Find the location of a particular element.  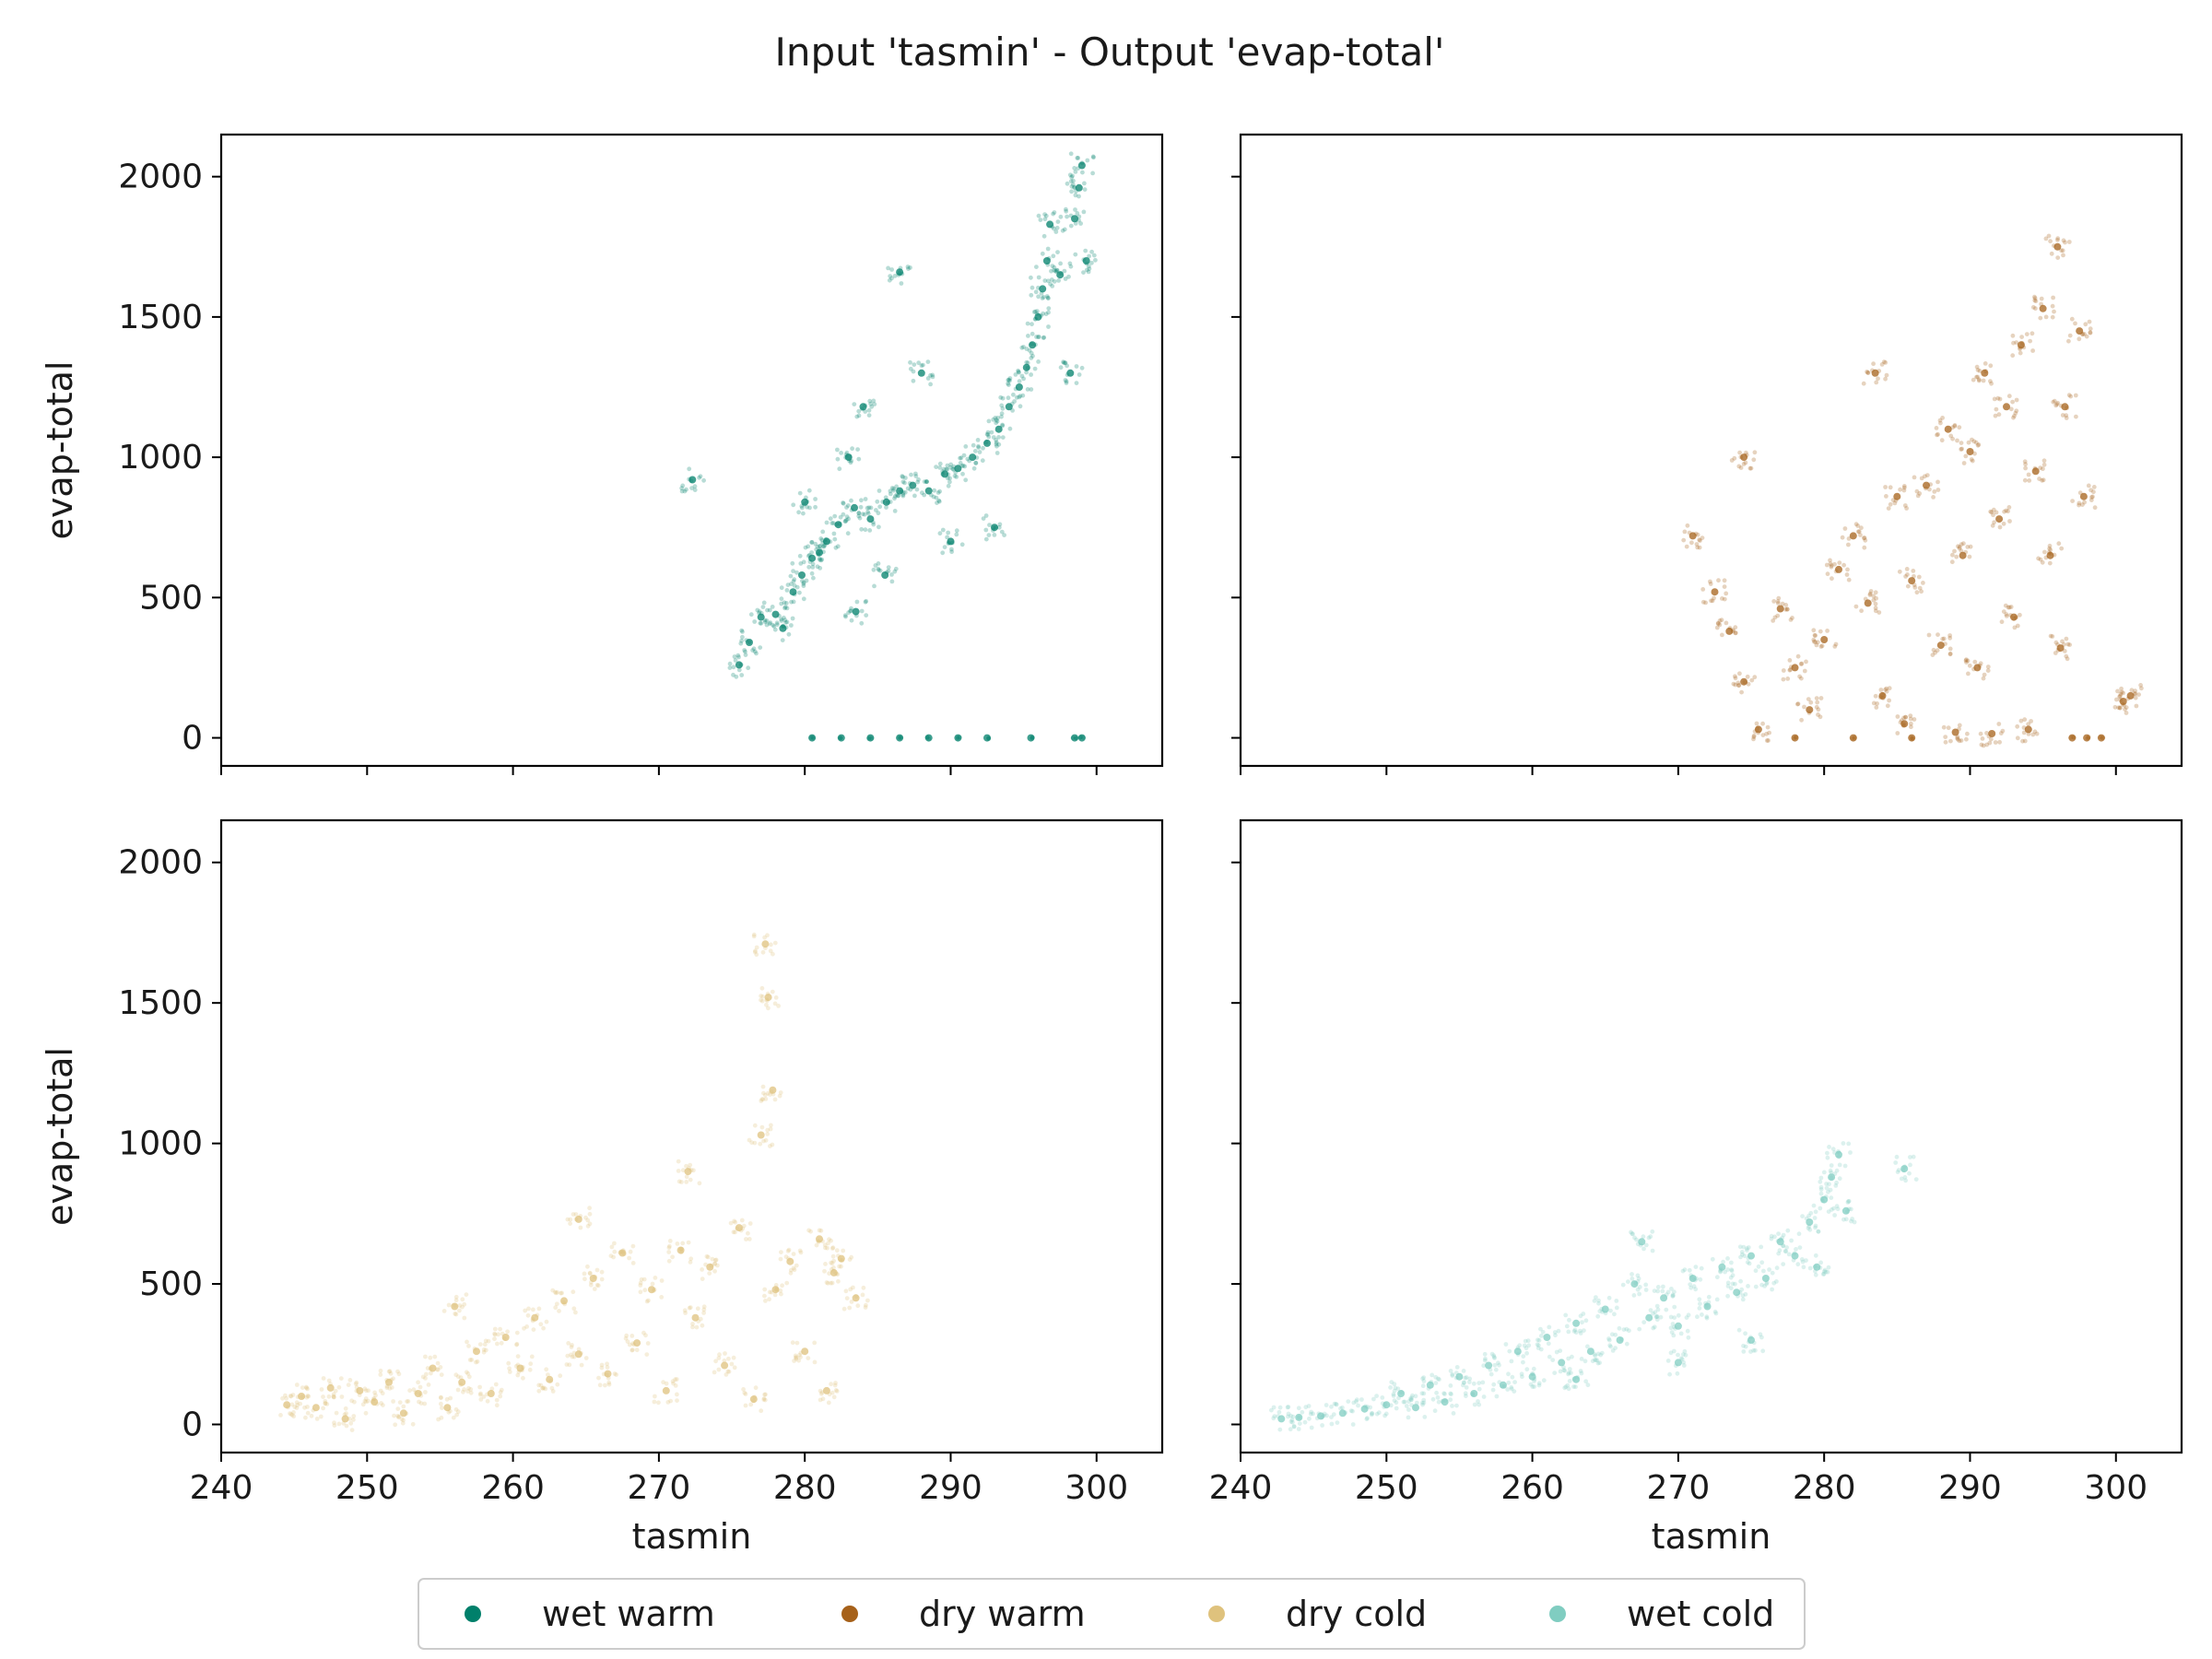

x-tick-label: 280 is located at coordinates (805, 1488).